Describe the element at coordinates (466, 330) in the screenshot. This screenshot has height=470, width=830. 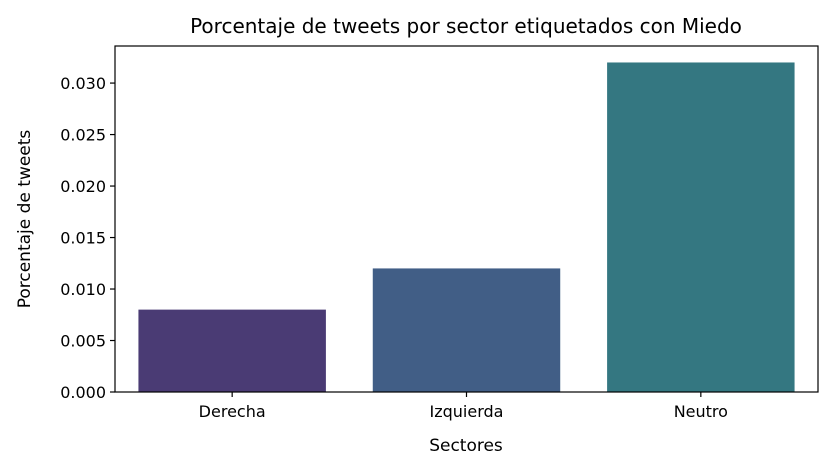
I see `bar-izquierda` at that location.